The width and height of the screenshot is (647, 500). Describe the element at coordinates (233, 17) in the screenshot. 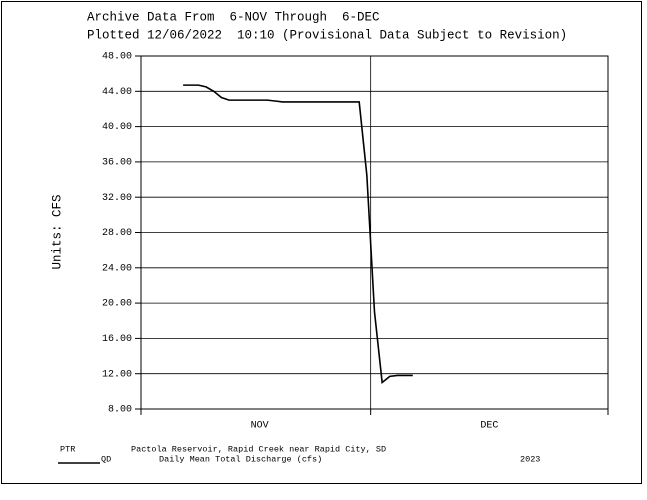

I see `chart-title: Archive Data From 6-NOV Through 6-DEC` at that location.